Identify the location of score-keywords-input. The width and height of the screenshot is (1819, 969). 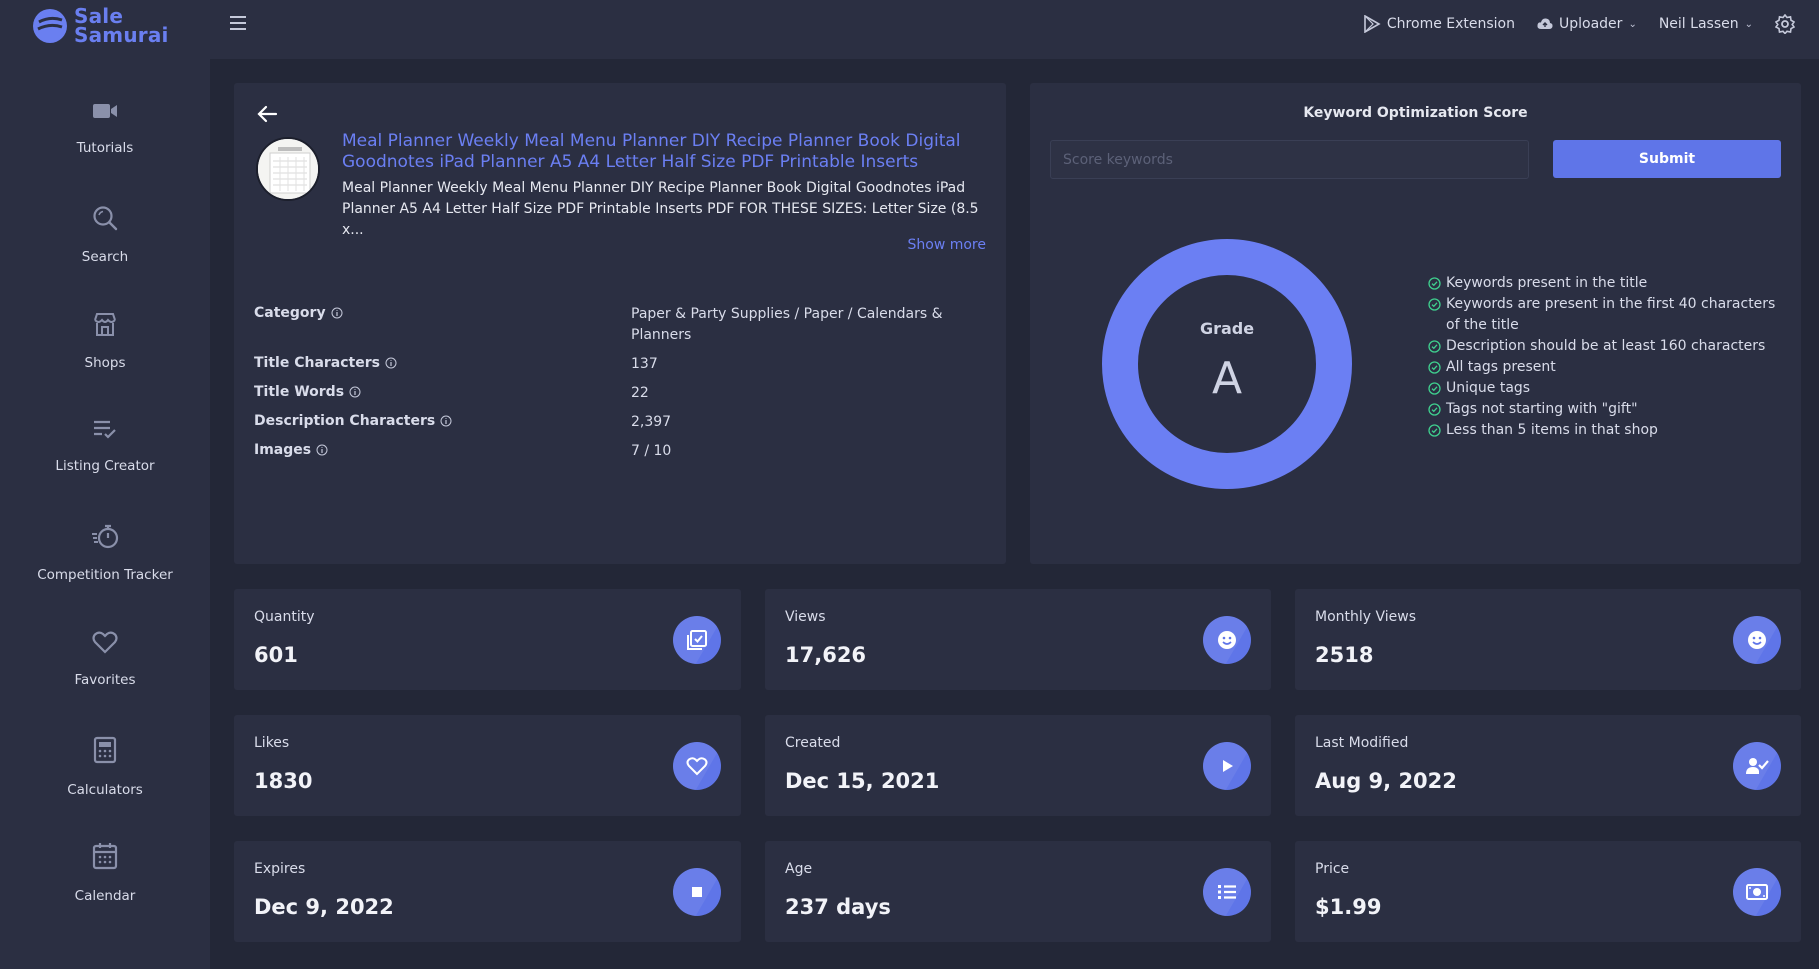
(1289, 159).